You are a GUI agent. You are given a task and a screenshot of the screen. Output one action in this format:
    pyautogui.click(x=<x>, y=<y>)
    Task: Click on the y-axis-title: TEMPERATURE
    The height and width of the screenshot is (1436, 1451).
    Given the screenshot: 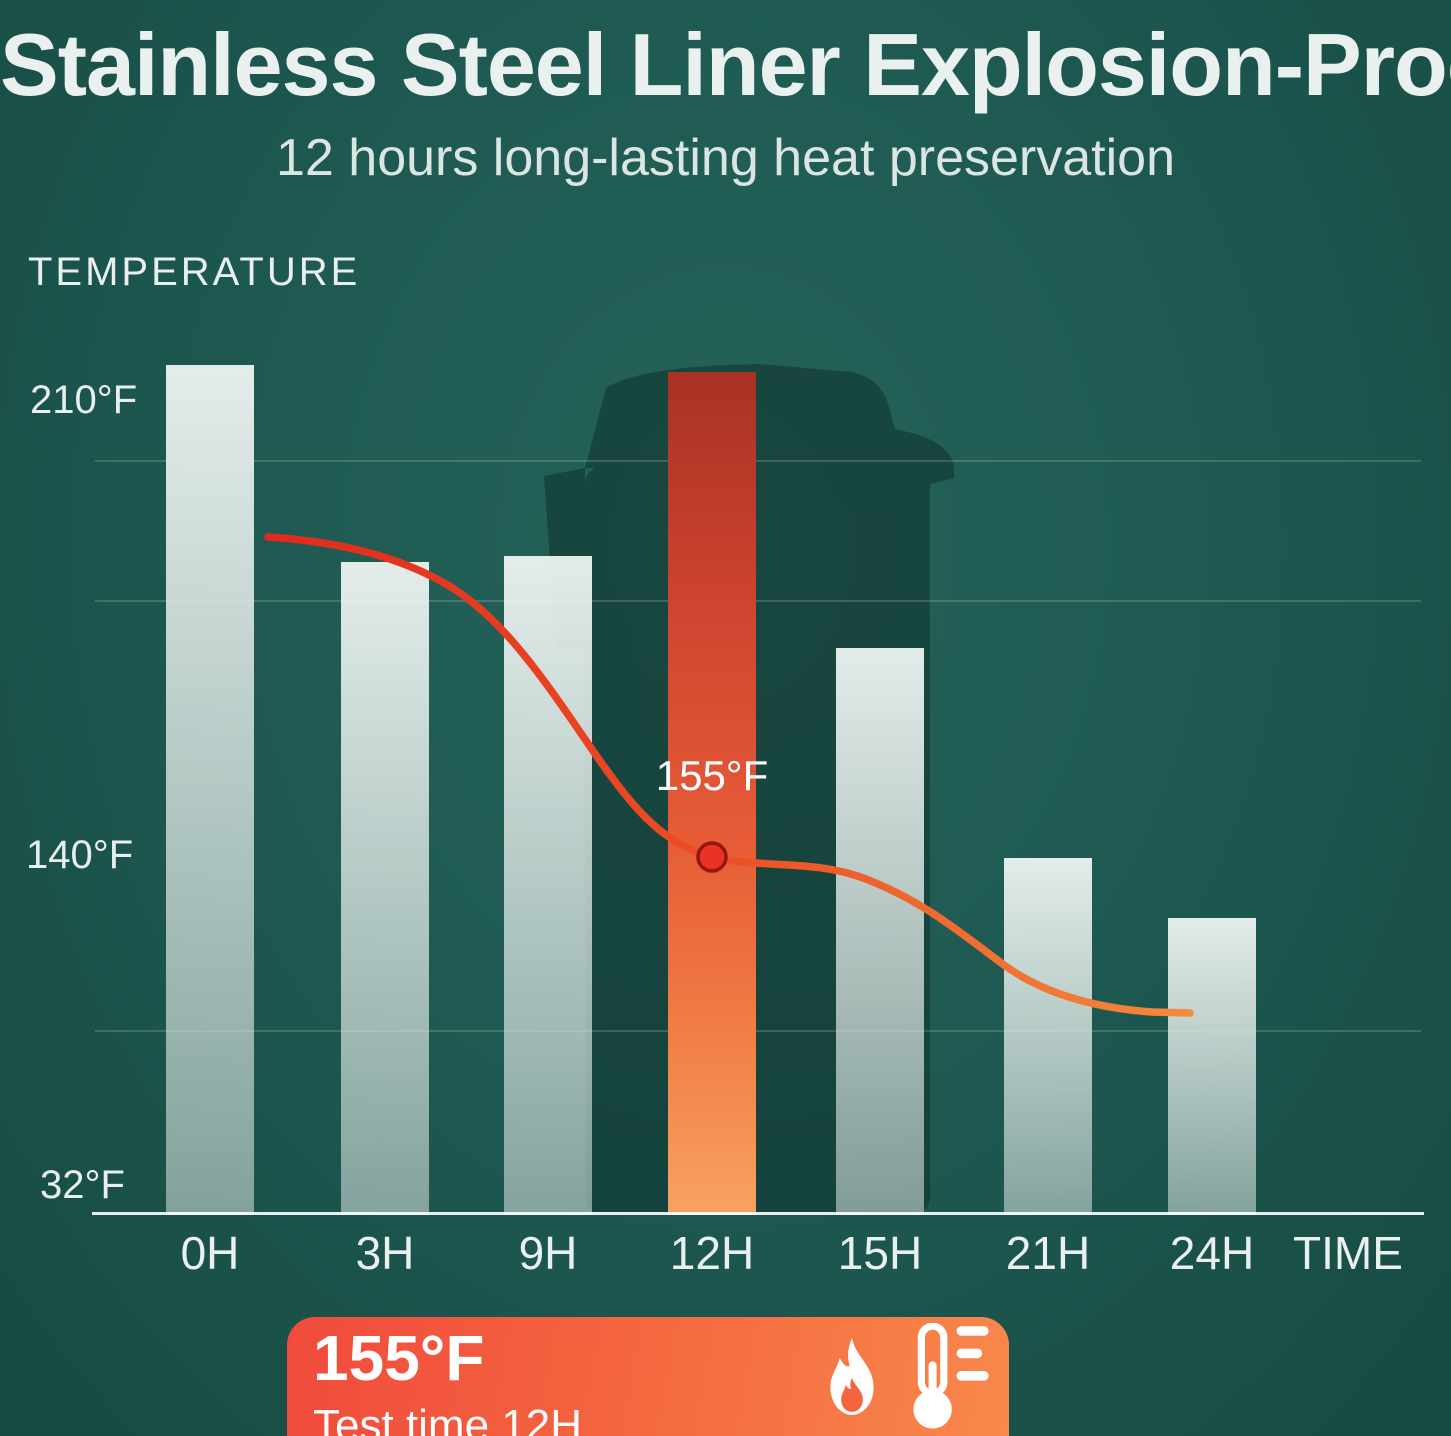 What is the action you would take?
    pyautogui.click(x=194, y=272)
    